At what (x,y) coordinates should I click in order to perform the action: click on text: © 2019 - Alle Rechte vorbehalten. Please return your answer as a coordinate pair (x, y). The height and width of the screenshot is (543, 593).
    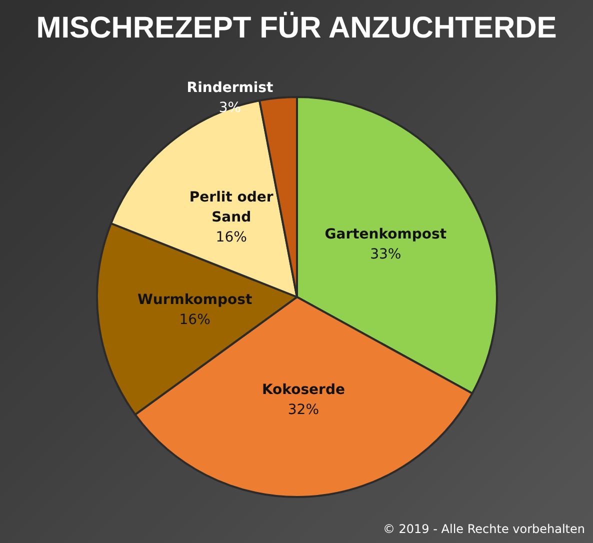
    Looking at the image, I should click on (484, 529).